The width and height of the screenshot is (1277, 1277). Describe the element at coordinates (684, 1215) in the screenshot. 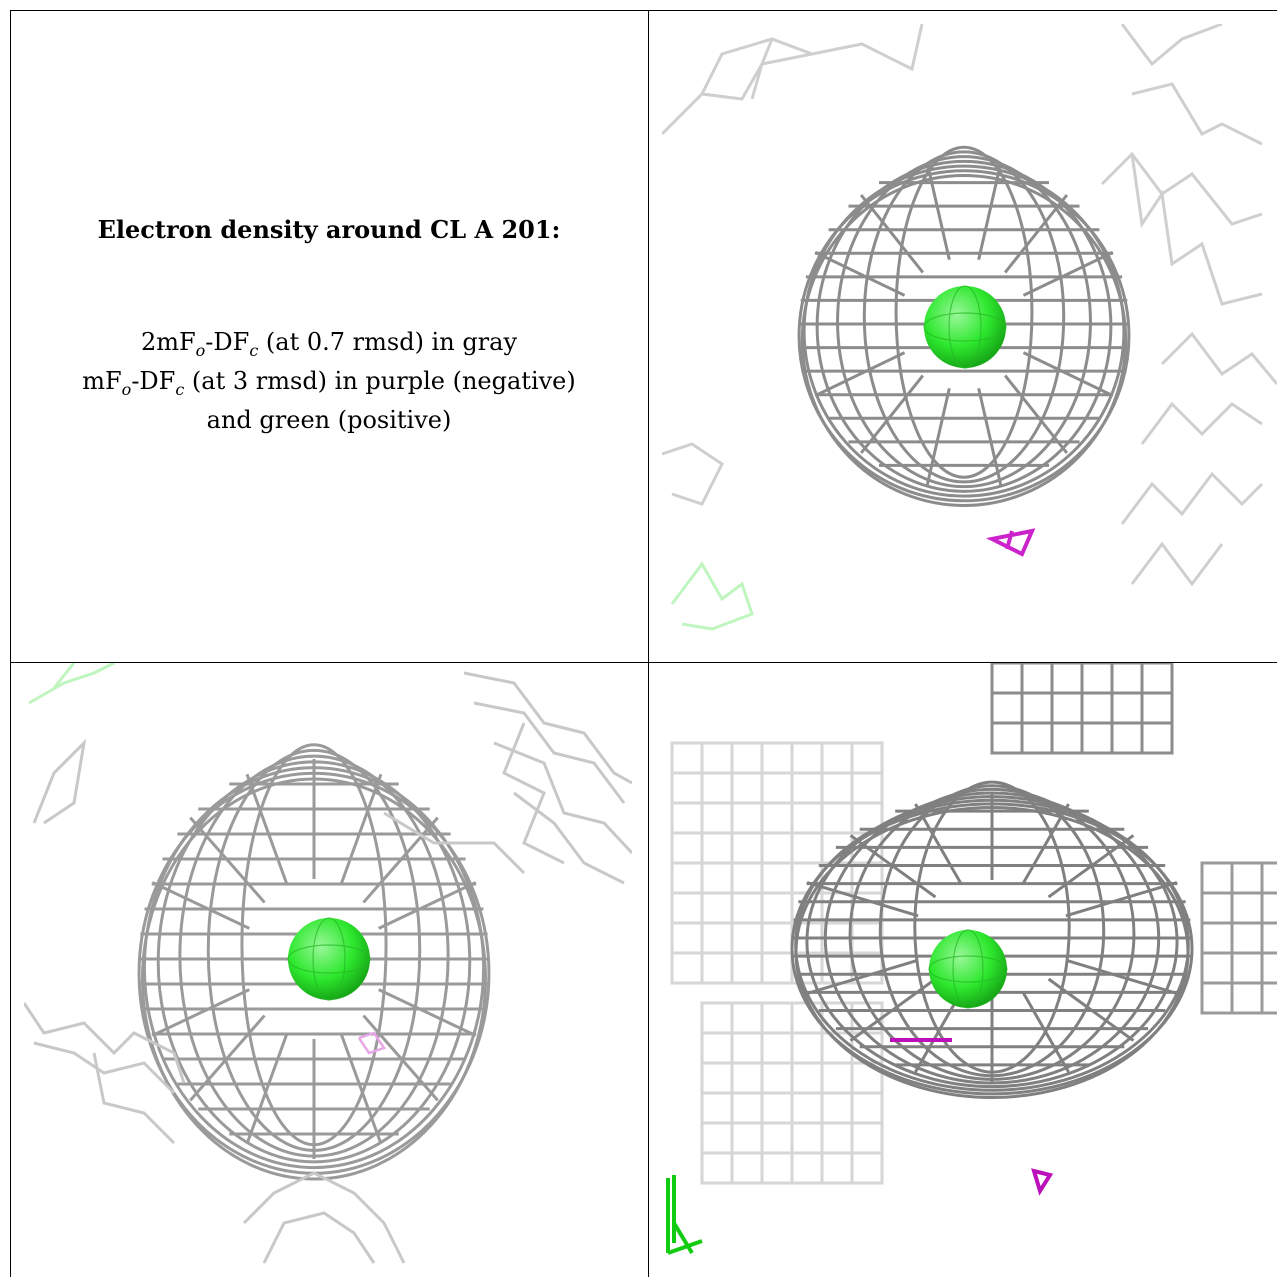

I see `positive-density-bottom-right` at that location.